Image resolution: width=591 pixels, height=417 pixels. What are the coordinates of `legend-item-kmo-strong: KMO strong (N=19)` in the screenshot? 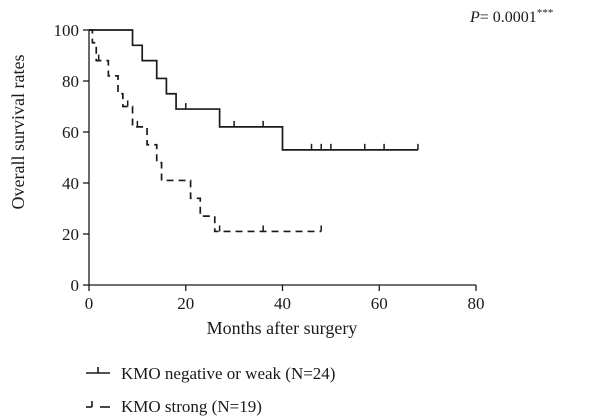 It's located at (174, 406).